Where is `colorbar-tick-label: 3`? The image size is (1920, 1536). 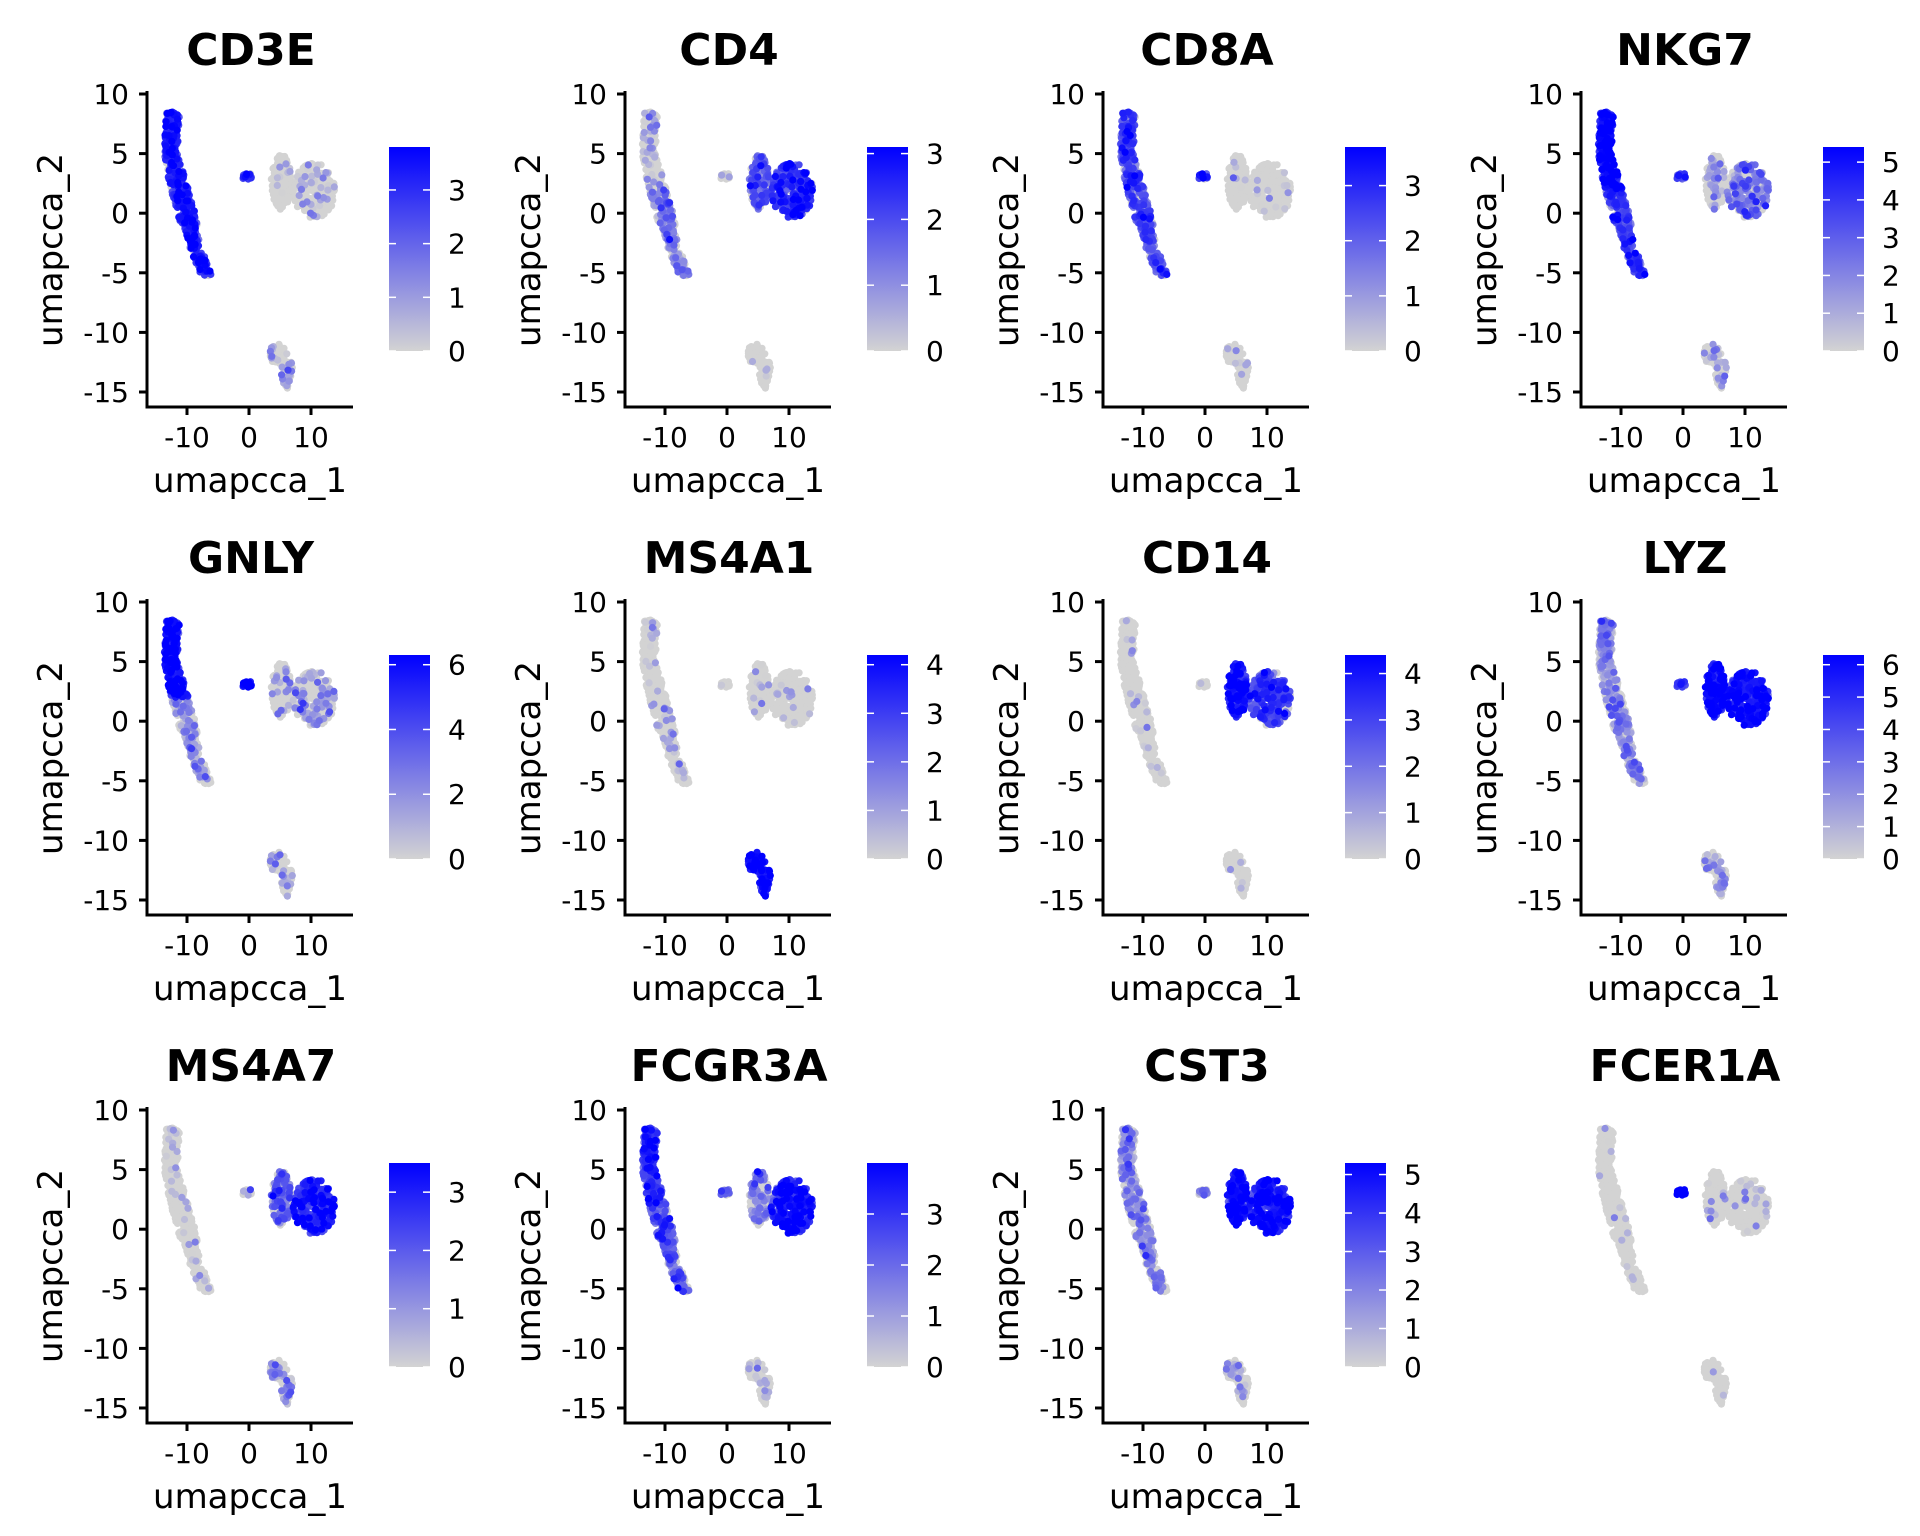 colorbar-tick-label: 3 is located at coordinates (1891, 238).